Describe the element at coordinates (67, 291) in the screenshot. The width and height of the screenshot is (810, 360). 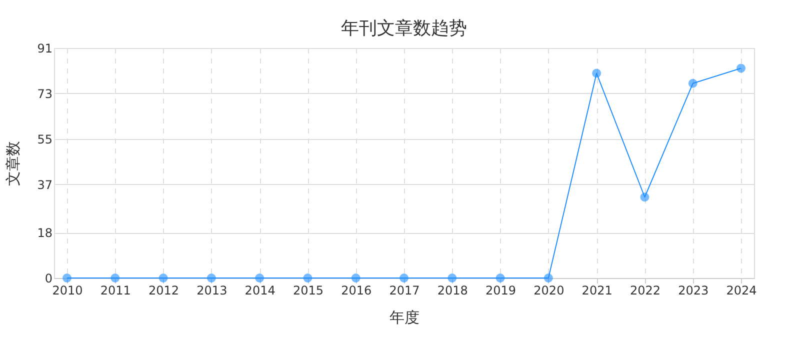
I see `x-tick-label: 2010` at that location.